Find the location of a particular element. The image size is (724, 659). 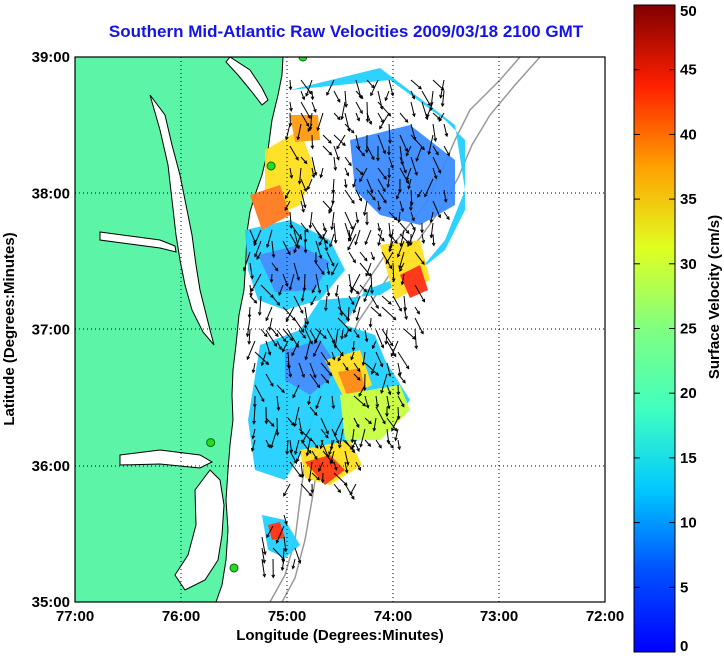

colorbar-tick-label: 45 is located at coordinates (688, 70).